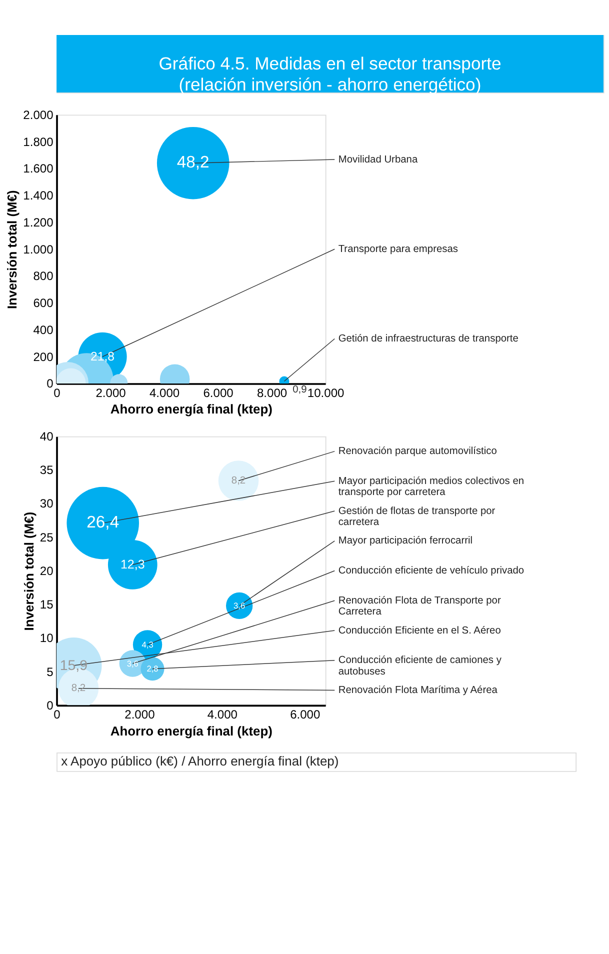 This screenshot has width=609, height=954. Describe the element at coordinates (132, 564) in the screenshot. I see `annotation: 12,3` at that location.